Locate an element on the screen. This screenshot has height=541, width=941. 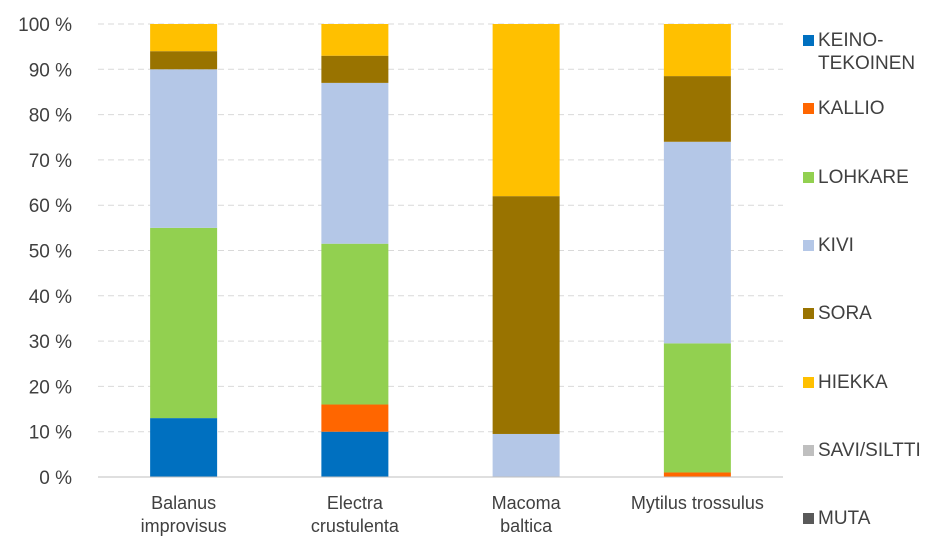
x-category-label: Electra crustulenta is located at coordinates (355, 514).